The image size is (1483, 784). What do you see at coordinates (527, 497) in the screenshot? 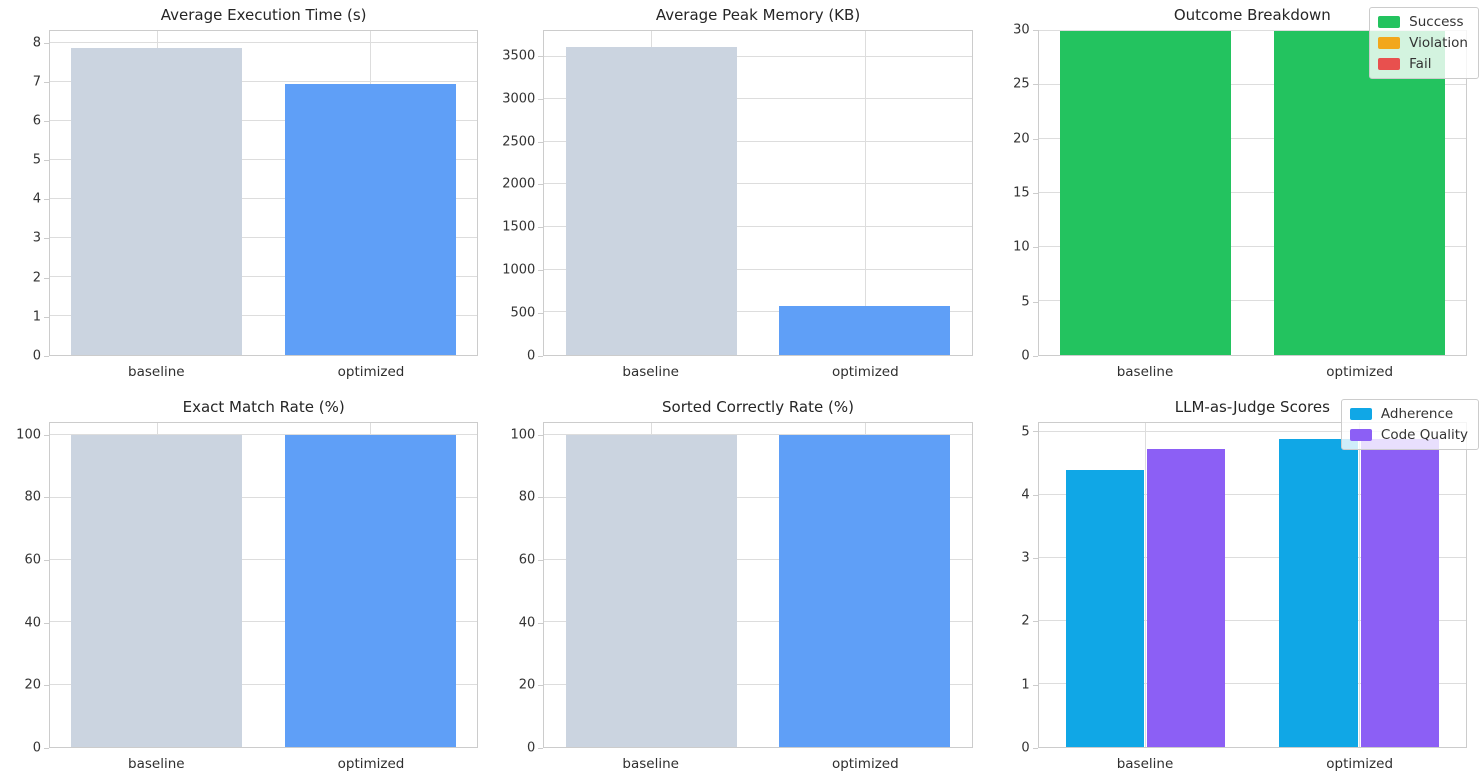
I see `y-tick-label: 80` at bounding box center [527, 497].